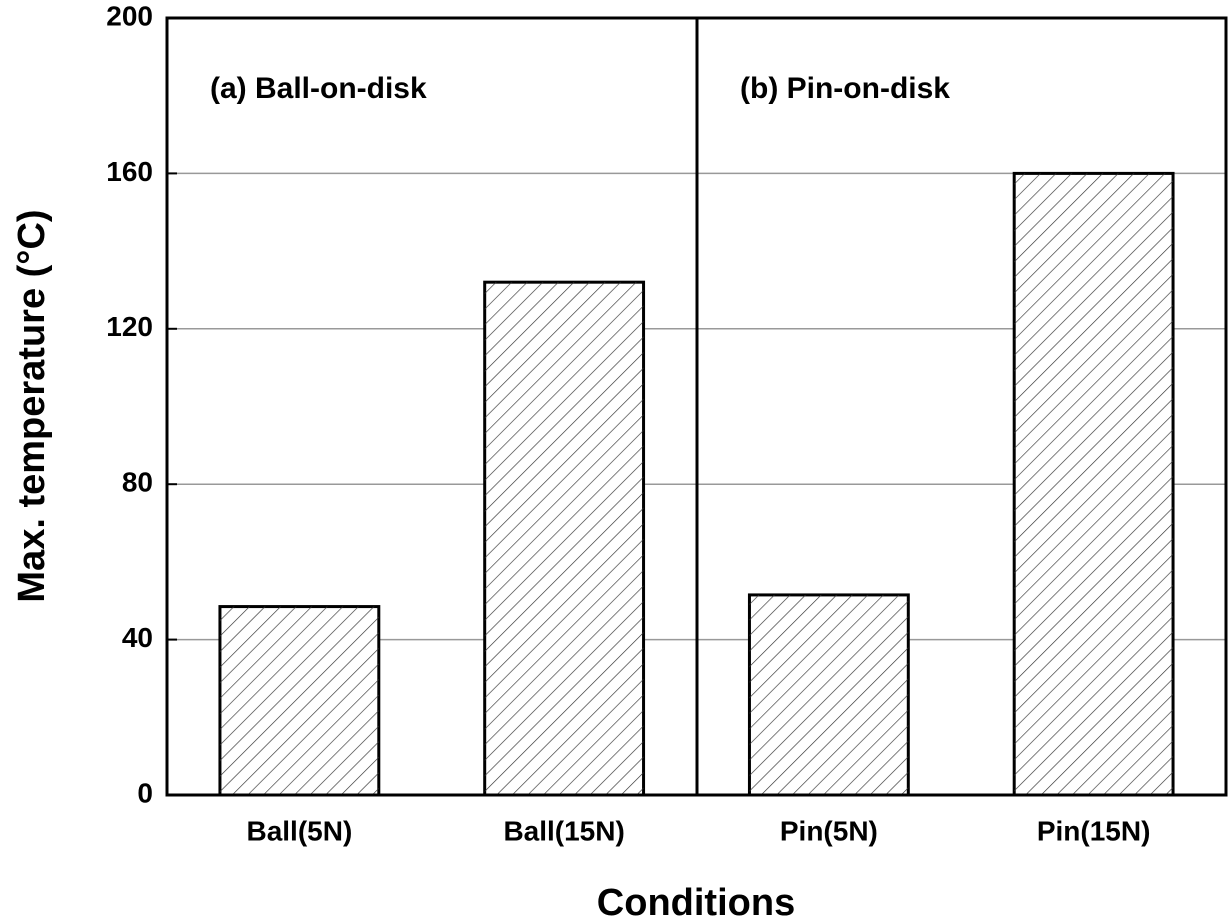 The height and width of the screenshot is (923, 1228). I want to click on x-axis-title: Conditions, so click(696, 902).